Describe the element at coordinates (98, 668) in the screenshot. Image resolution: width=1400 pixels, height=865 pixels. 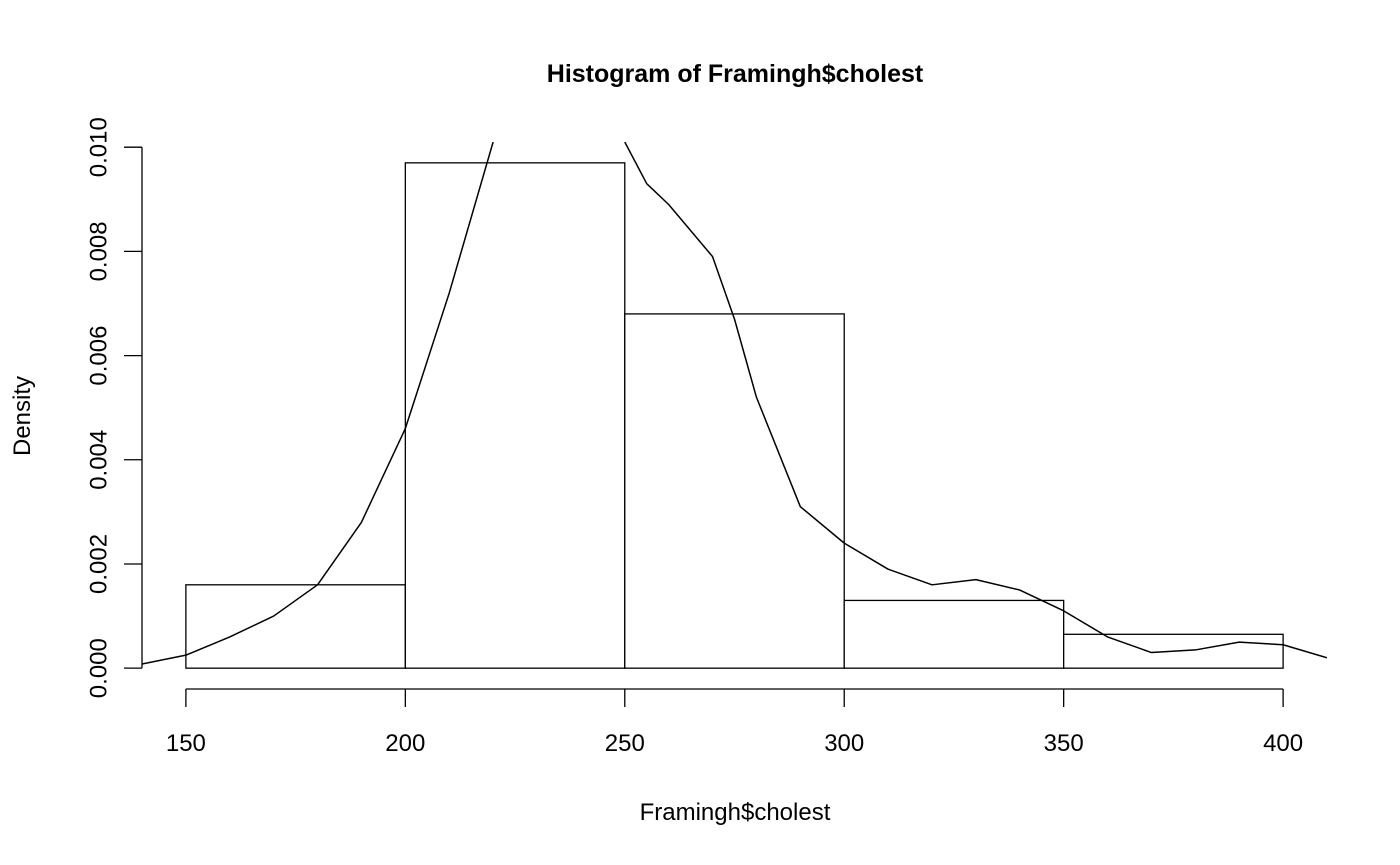
I see `y-tick-label: 0.000` at that location.